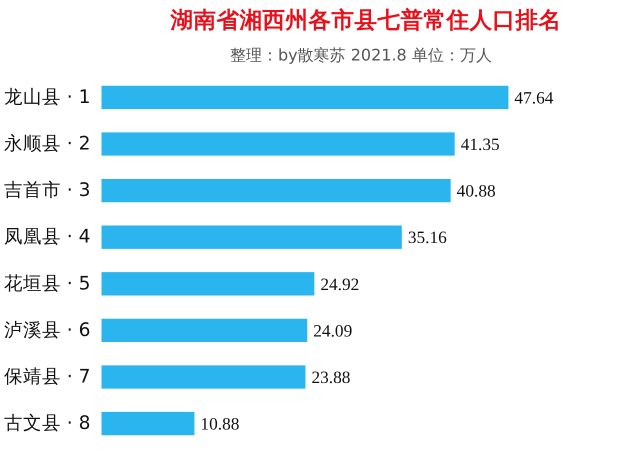 This screenshot has height=461, width=640. I want to click on data-label: 40.88, so click(476, 191).